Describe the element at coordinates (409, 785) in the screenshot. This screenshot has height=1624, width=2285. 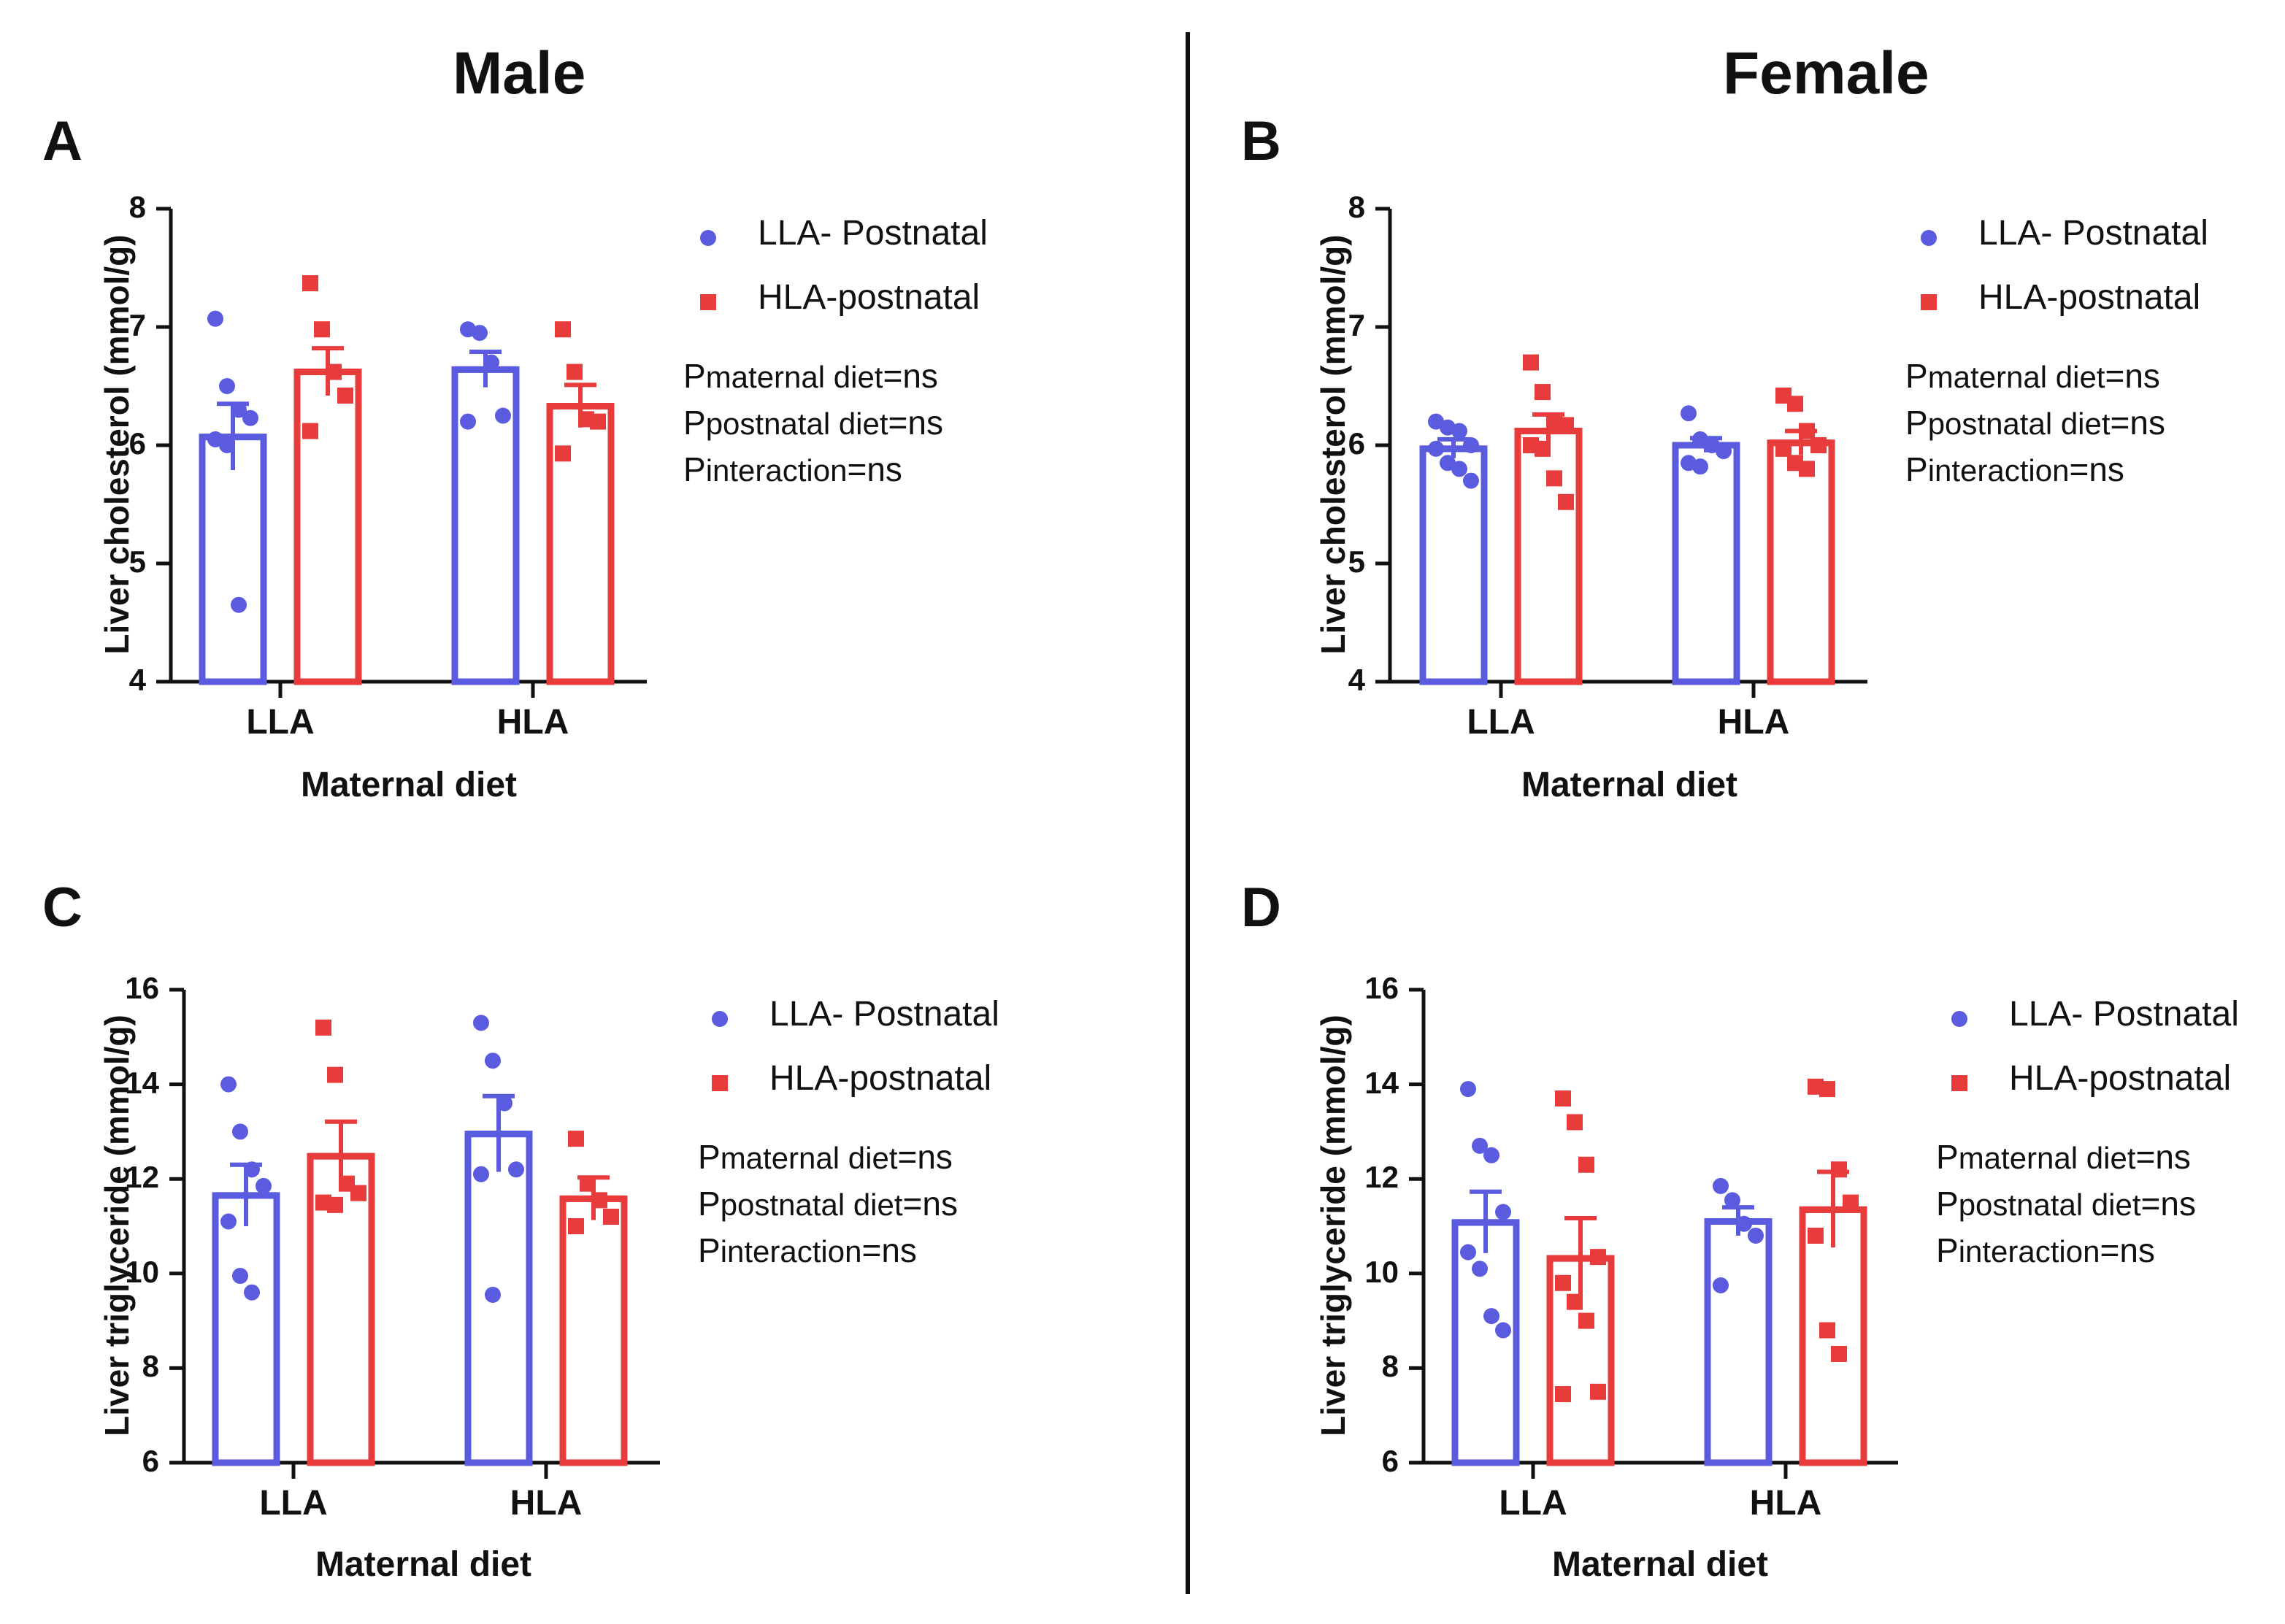
I see `panel-a-x-axis-label: Maternal diet` at that location.